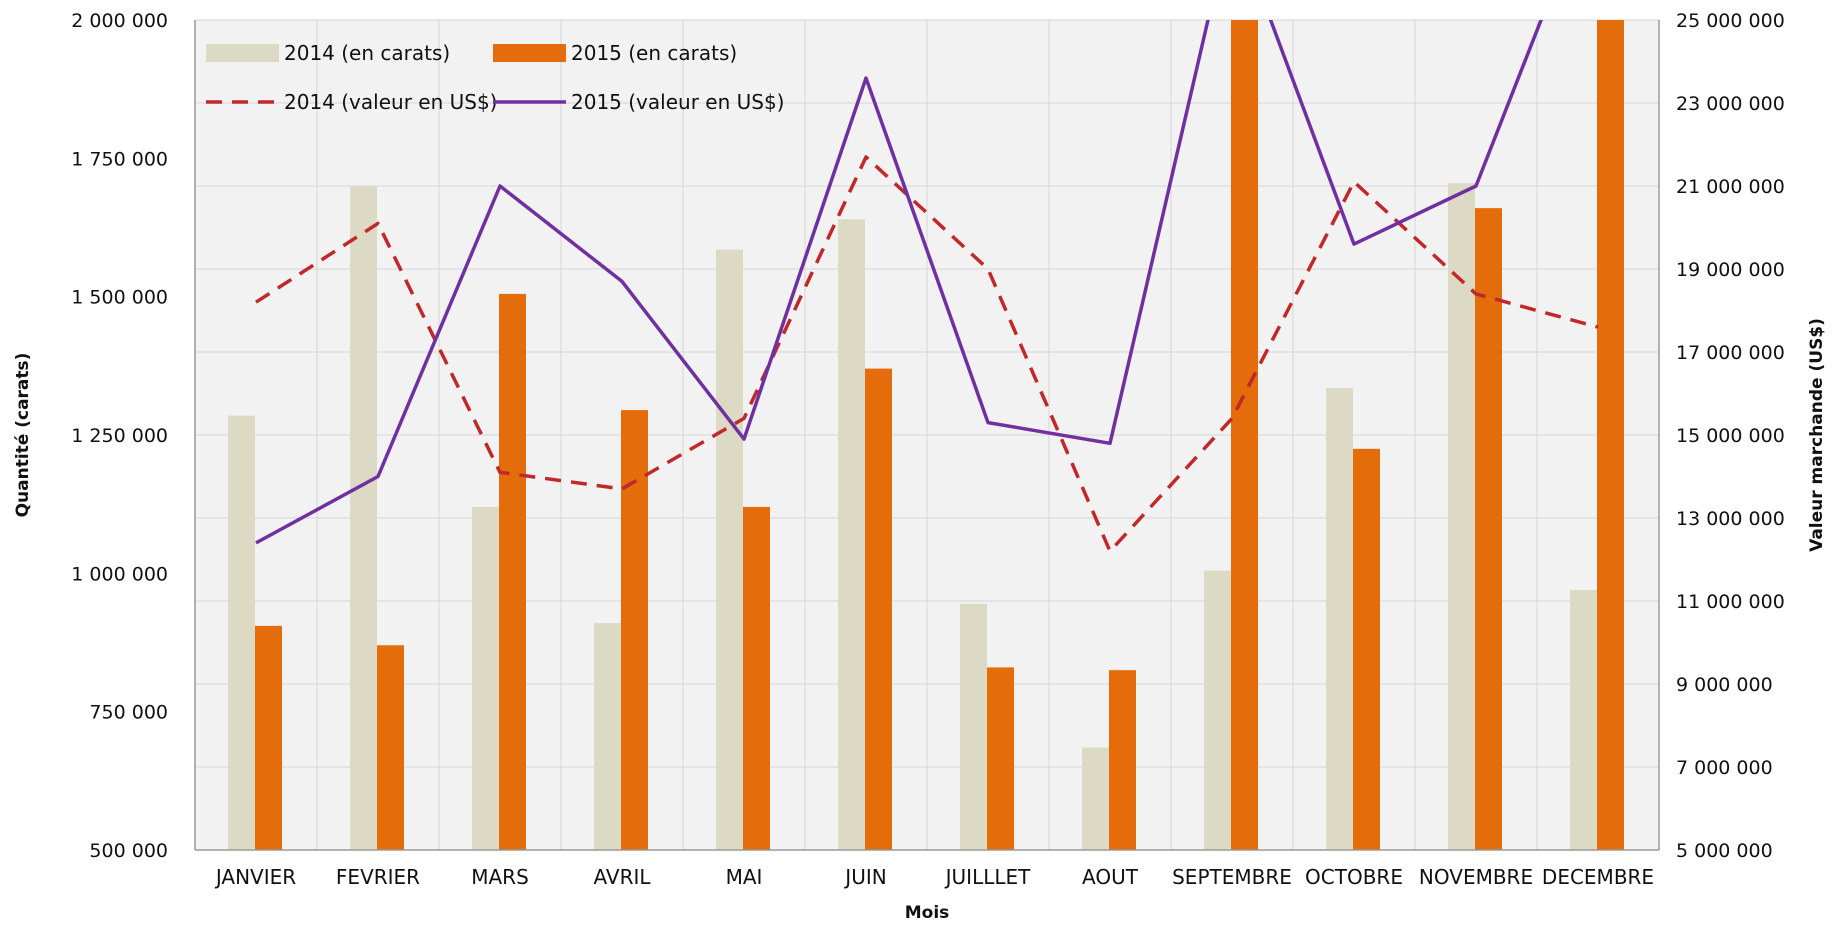  I want to click on x-tick-label: FEVRIER, so click(378, 877).